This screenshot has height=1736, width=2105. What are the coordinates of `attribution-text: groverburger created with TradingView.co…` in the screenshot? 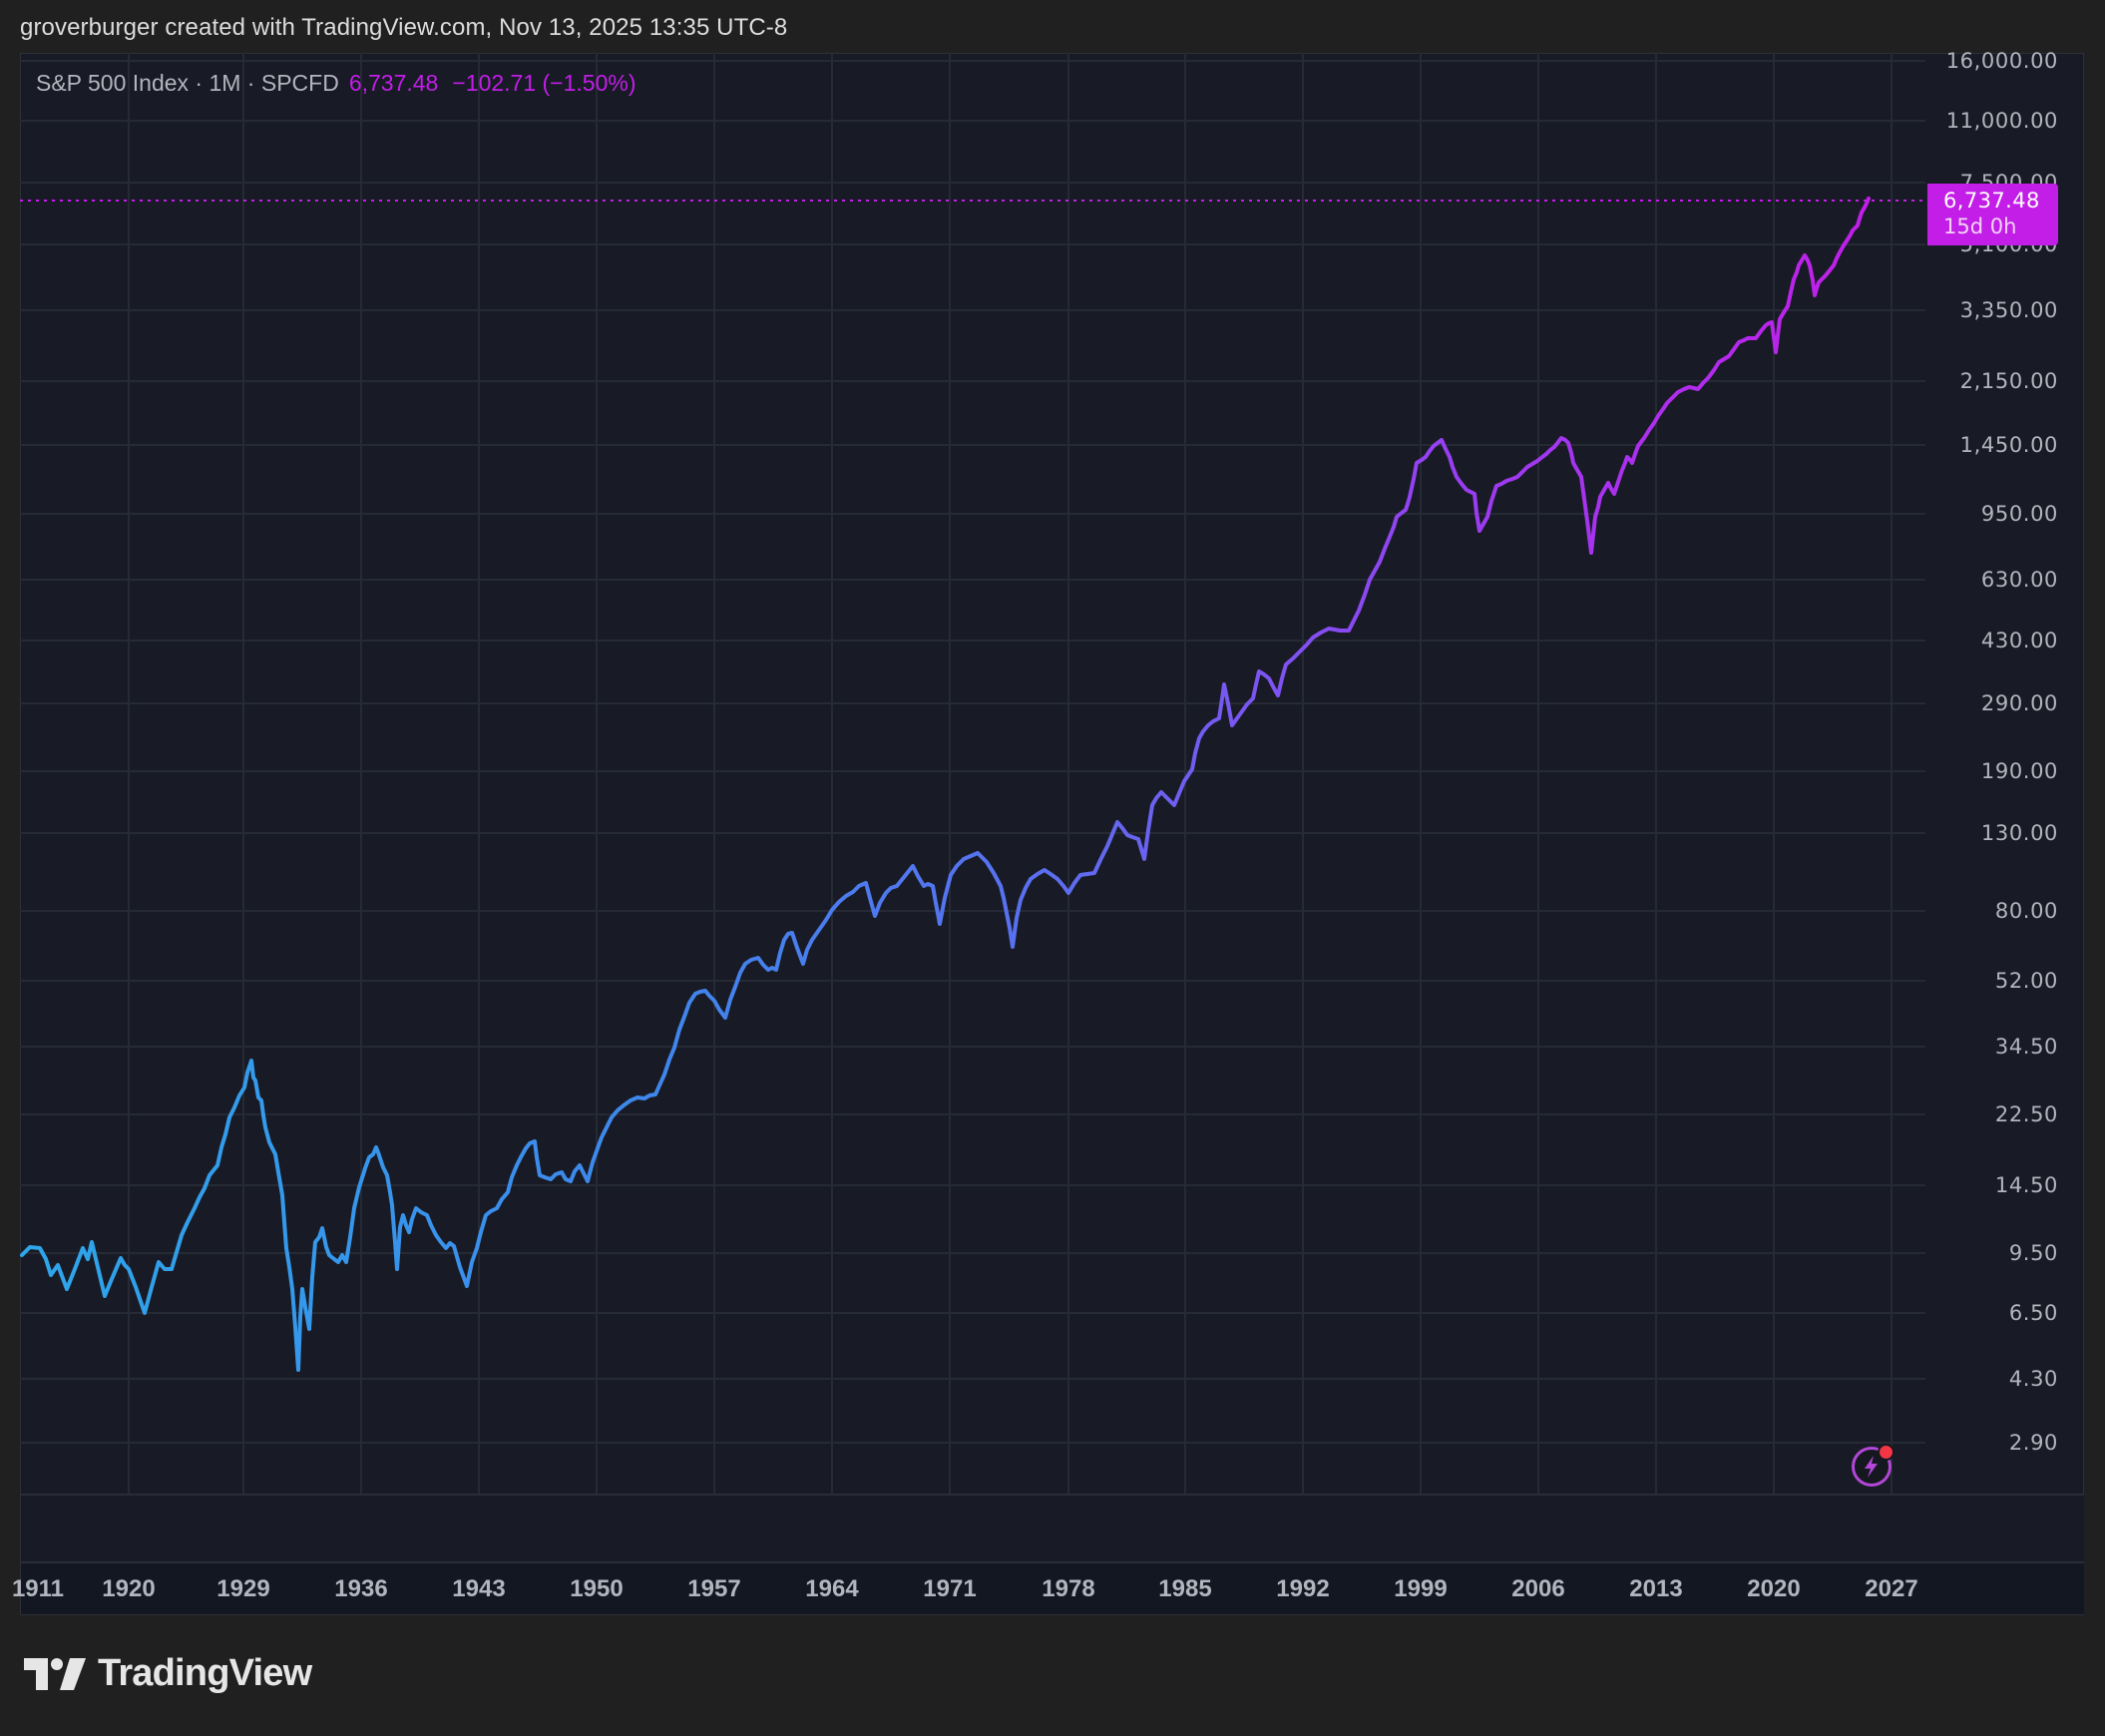 It's located at (404, 27).